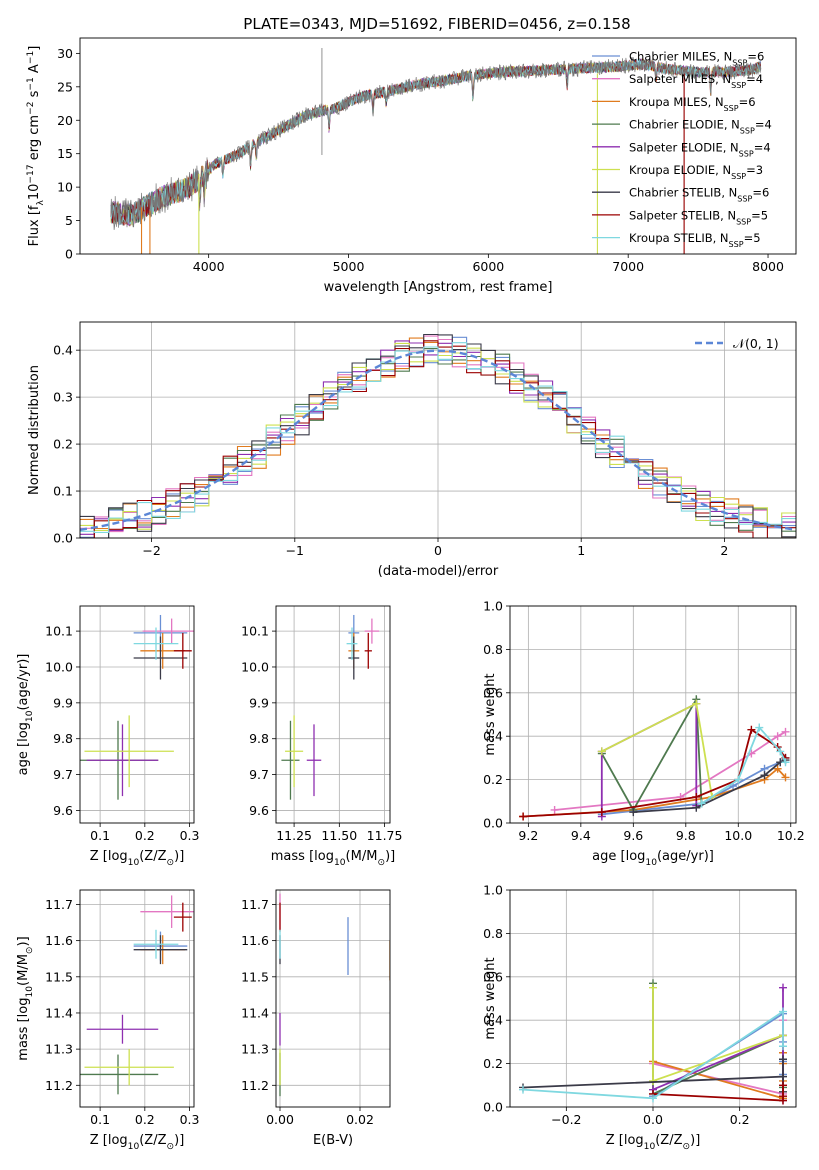 Image resolution: width=819 pixels, height=1170 pixels. I want to click on x-tick-label: 10.0, so click(738, 835).